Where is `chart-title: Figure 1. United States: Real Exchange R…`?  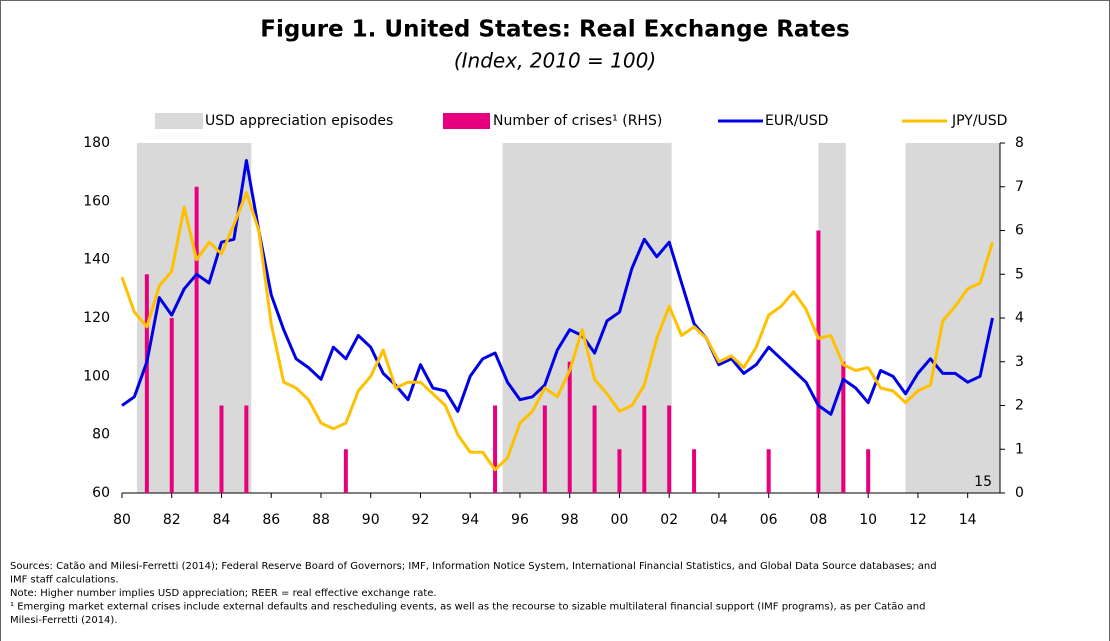 chart-title: Figure 1. United States: Real Exchange R… is located at coordinates (554, 30).